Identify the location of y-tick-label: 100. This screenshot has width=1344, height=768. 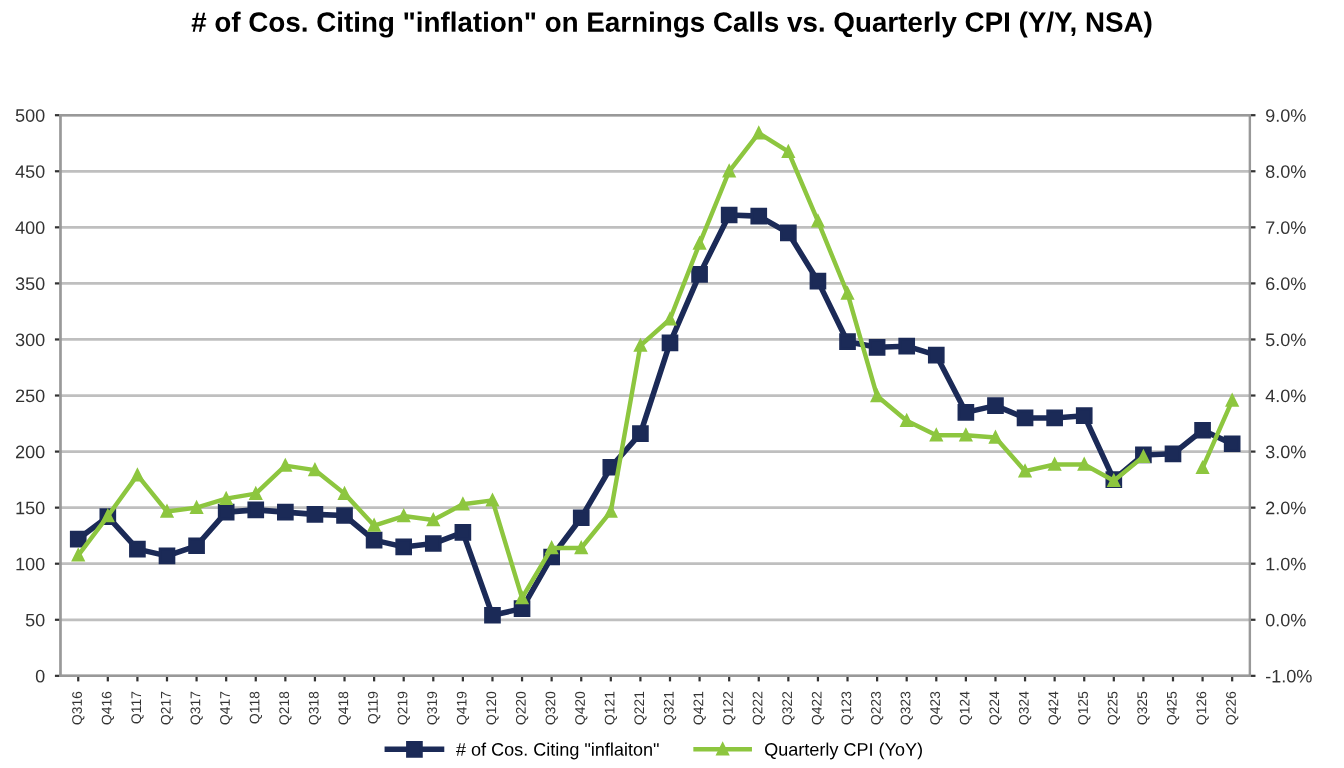
(30, 564).